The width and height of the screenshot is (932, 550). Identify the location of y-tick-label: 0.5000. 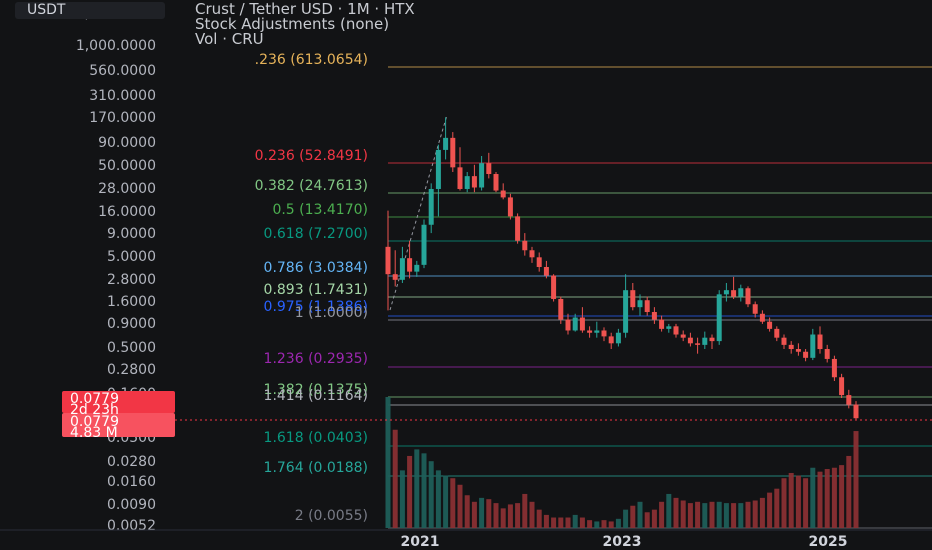
(131, 348).